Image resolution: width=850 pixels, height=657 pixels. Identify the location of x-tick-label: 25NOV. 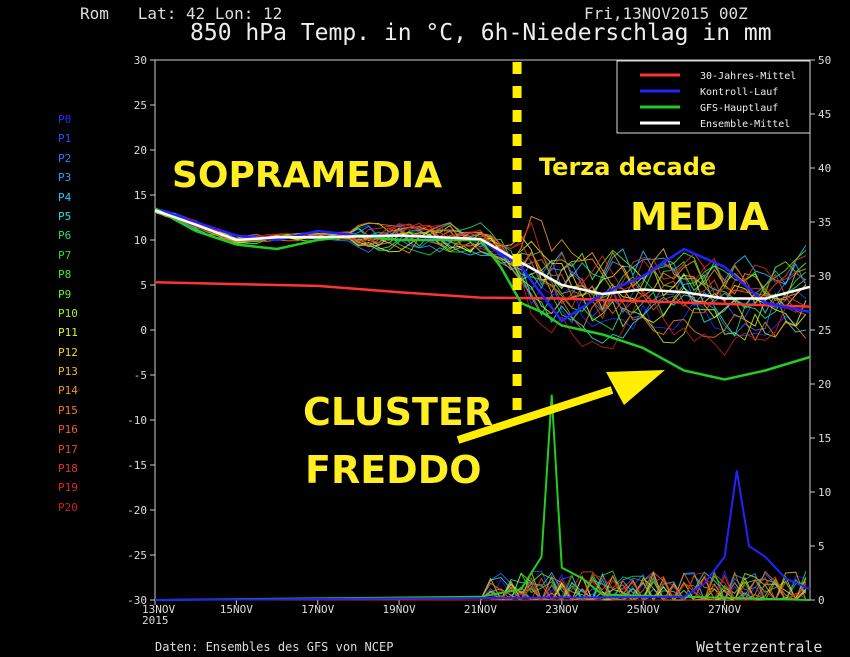
(643, 609).